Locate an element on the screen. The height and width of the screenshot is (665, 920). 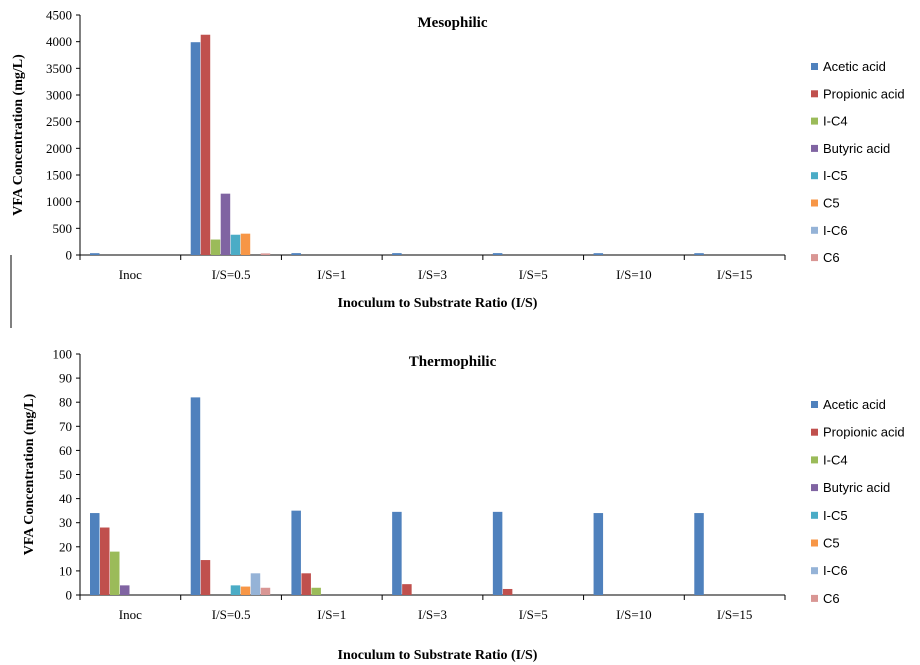
y-tick-label: 500 is located at coordinates (63, 228).